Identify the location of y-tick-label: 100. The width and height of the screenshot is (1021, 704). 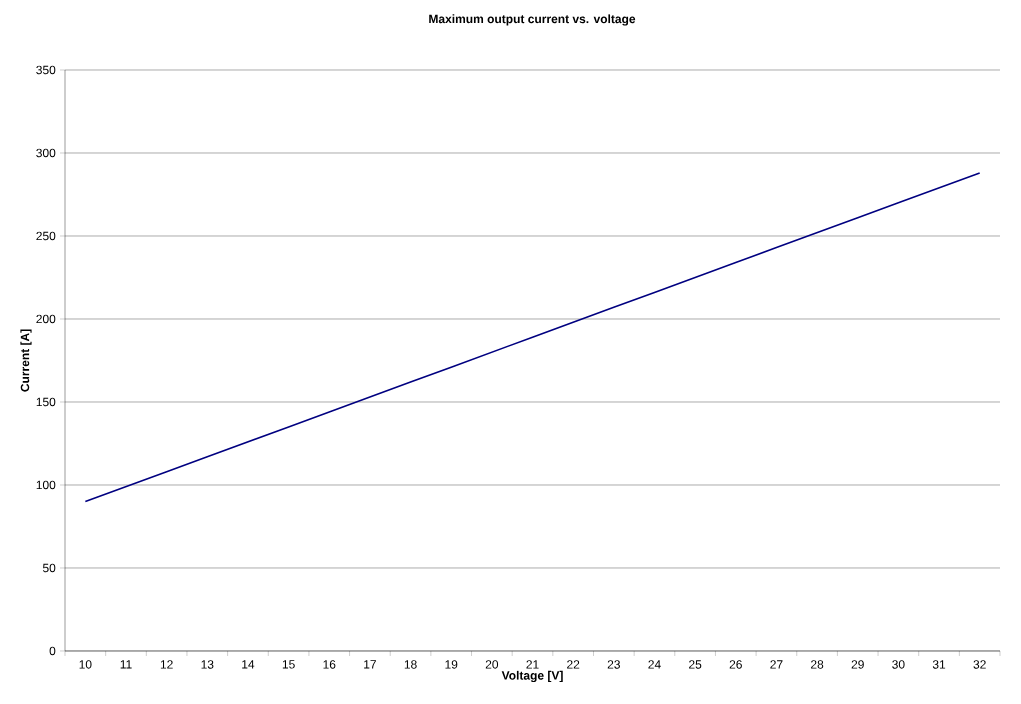
(46, 485).